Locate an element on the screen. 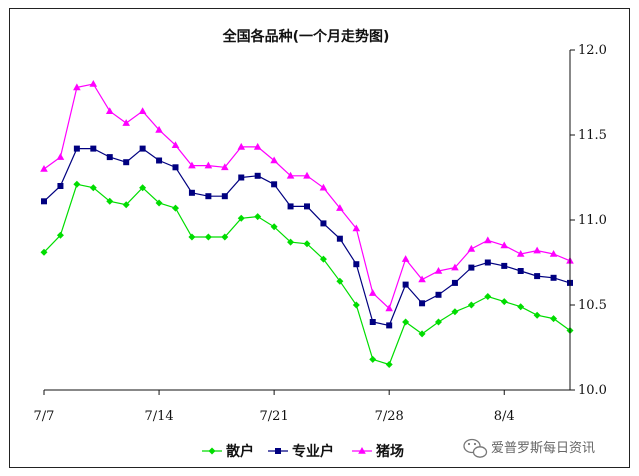 The image size is (639, 476). x-tick-label: 7/14 is located at coordinates (158, 416).